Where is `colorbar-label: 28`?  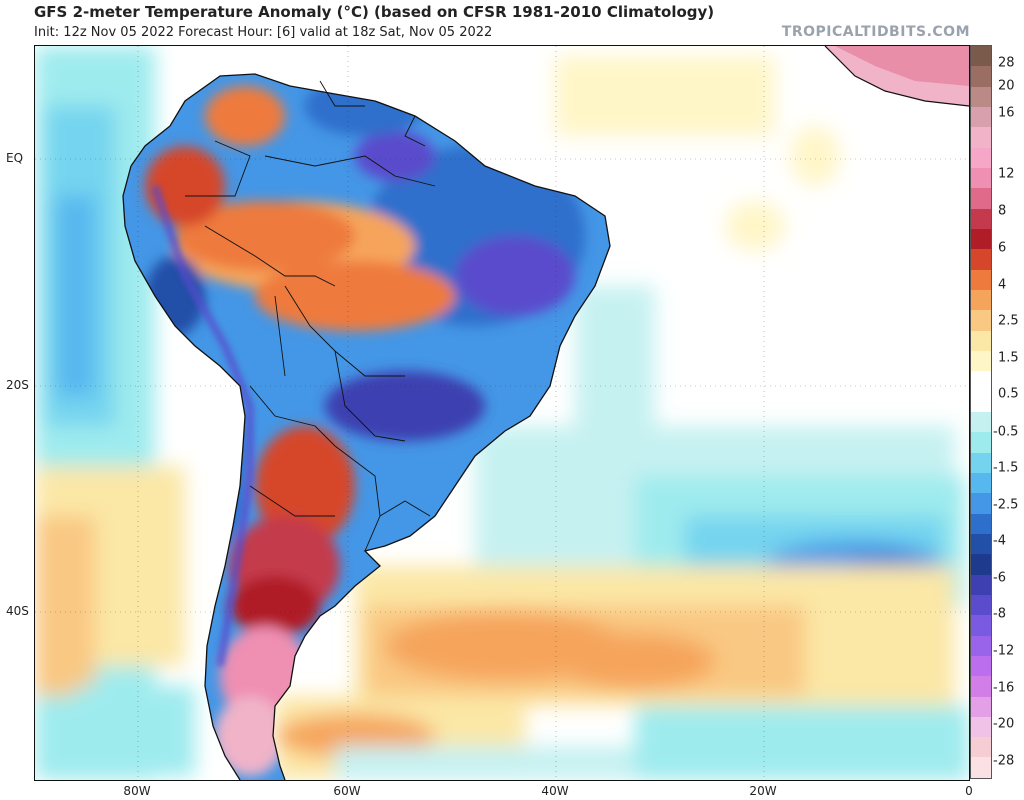 colorbar-label: 28 is located at coordinates (1006, 63).